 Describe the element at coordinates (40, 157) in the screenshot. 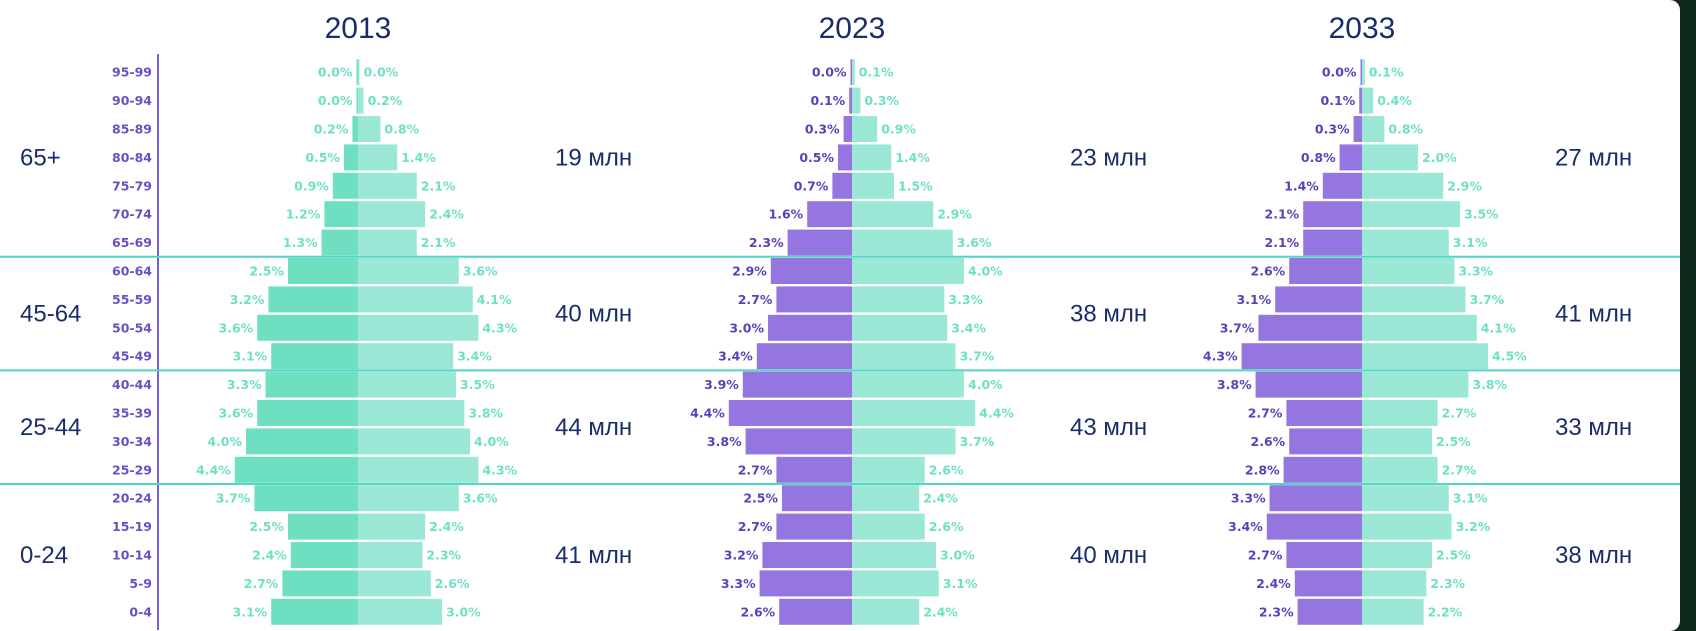

I see `group-label-65+: 65+` at that location.